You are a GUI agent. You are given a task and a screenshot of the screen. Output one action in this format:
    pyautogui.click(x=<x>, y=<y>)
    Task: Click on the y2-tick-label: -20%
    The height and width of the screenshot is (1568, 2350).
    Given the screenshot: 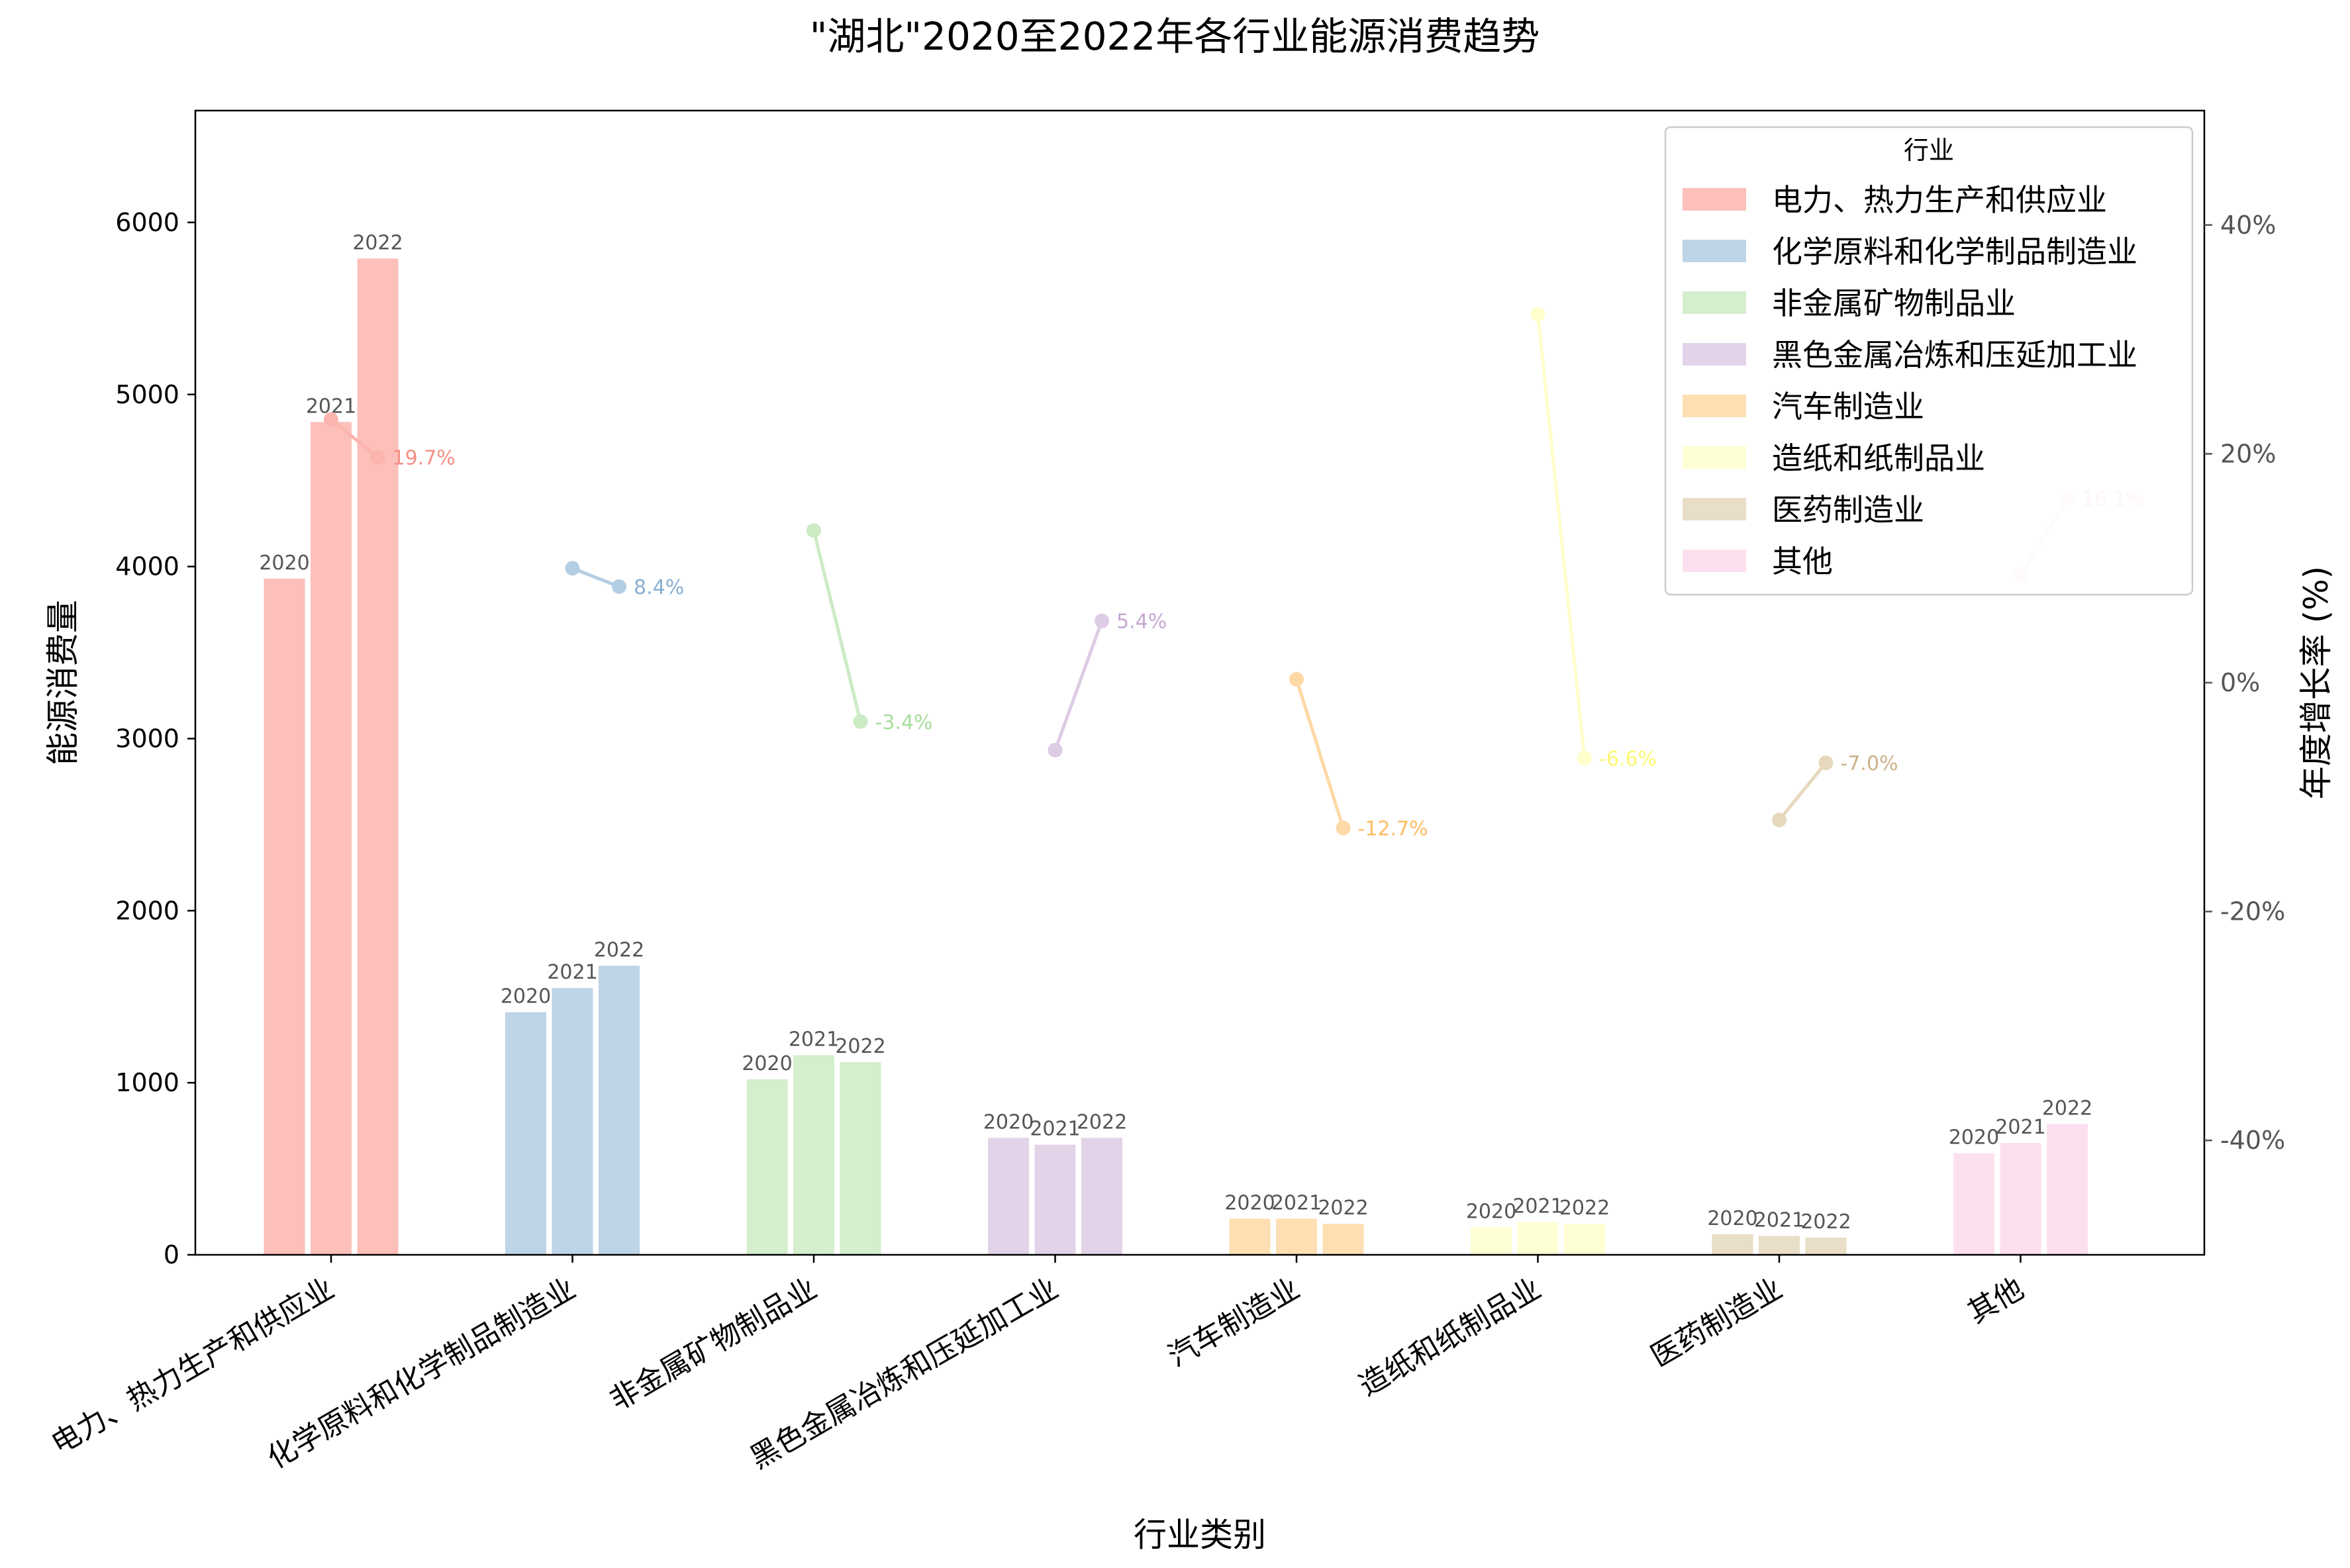 What is the action you would take?
    pyautogui.click(x=2252, y=911)
    